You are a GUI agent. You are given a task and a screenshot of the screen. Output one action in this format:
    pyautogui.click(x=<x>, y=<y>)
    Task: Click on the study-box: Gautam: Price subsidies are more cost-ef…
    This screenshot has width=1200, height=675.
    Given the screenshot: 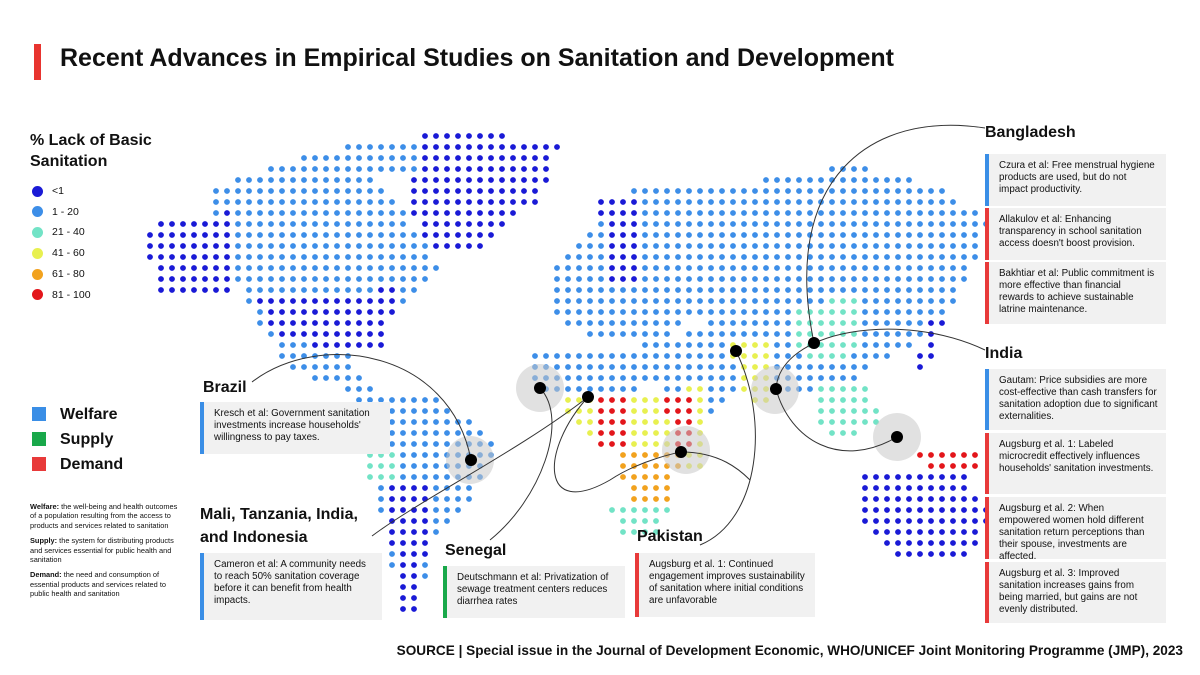 What is the action you would take?
    pyautogui.click(x=1075, y=399)
    